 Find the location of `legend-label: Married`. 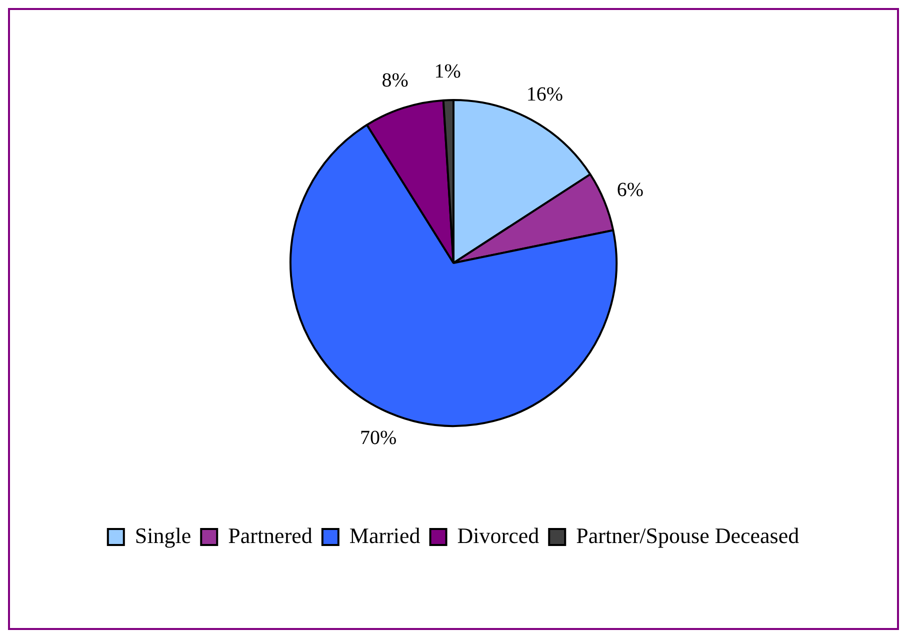

legend-label: Married is located at coordinates (384, 535).